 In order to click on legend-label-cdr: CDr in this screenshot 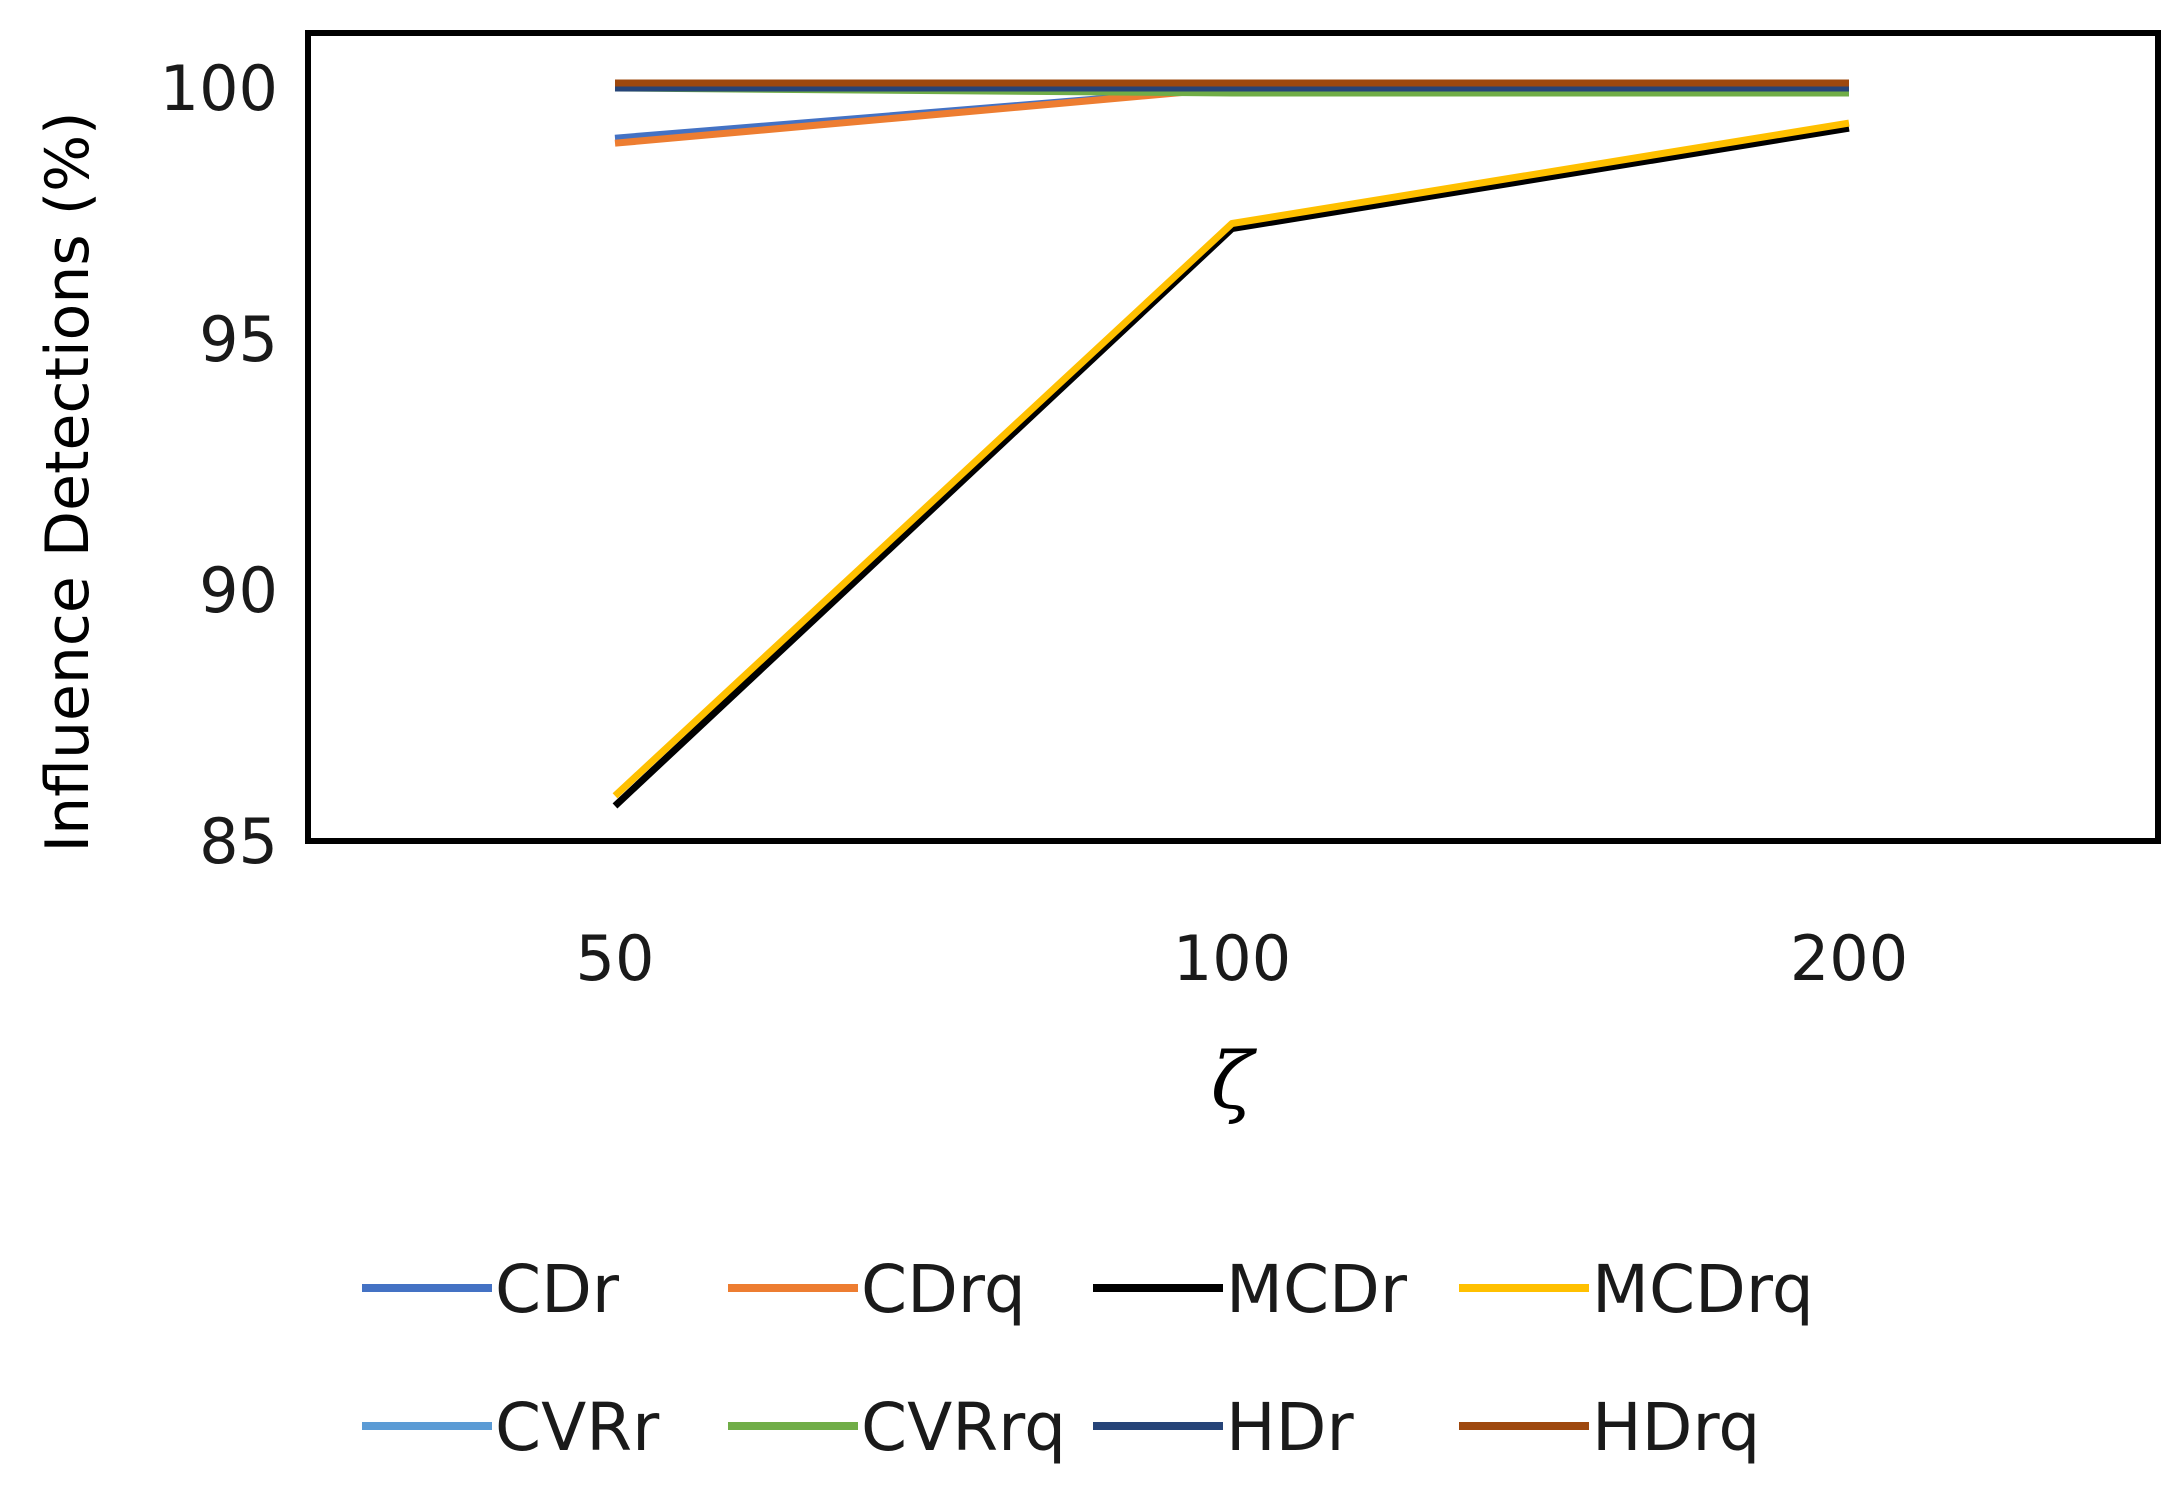, I will do `click(557, 1289)`.